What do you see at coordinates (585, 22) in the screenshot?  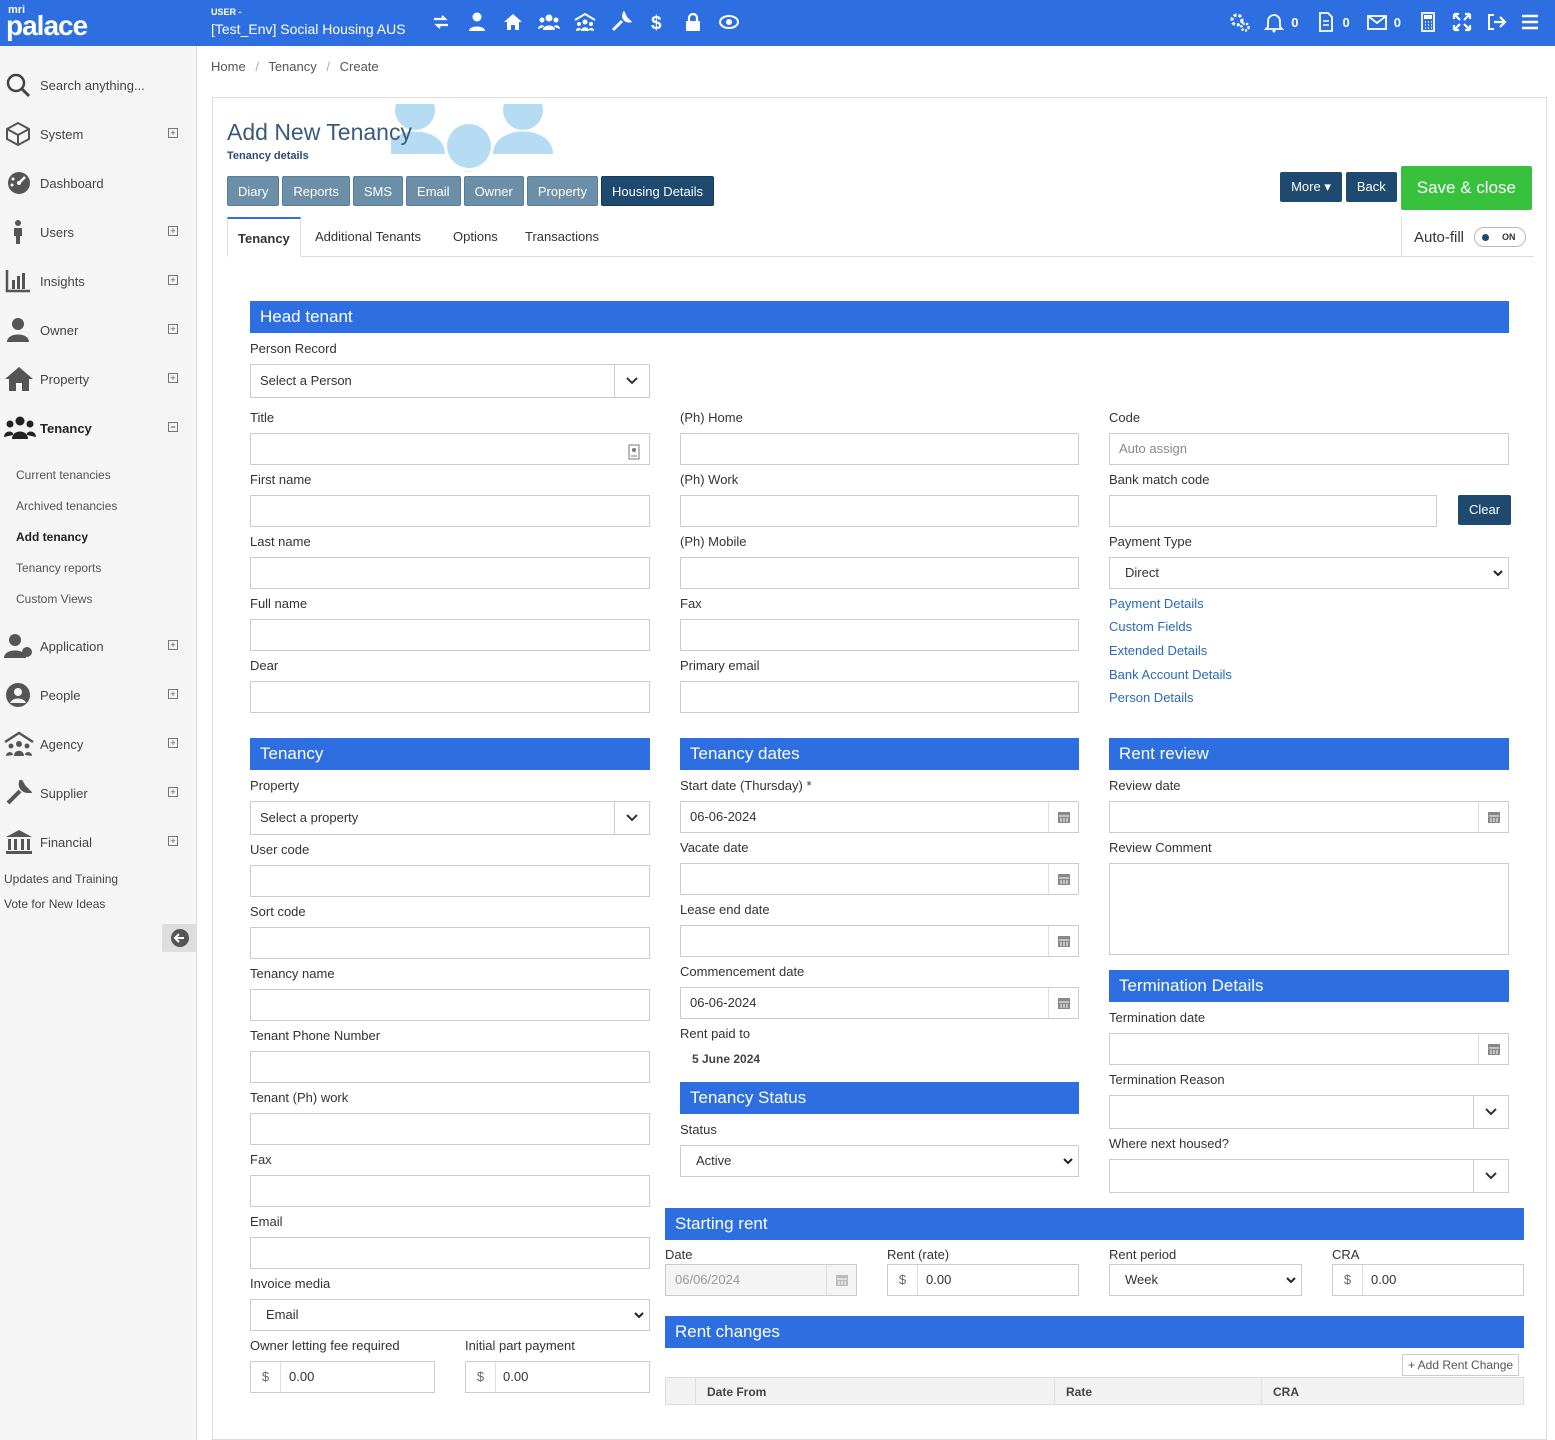 I see `agency-icon` at bounding box center [585, 22].